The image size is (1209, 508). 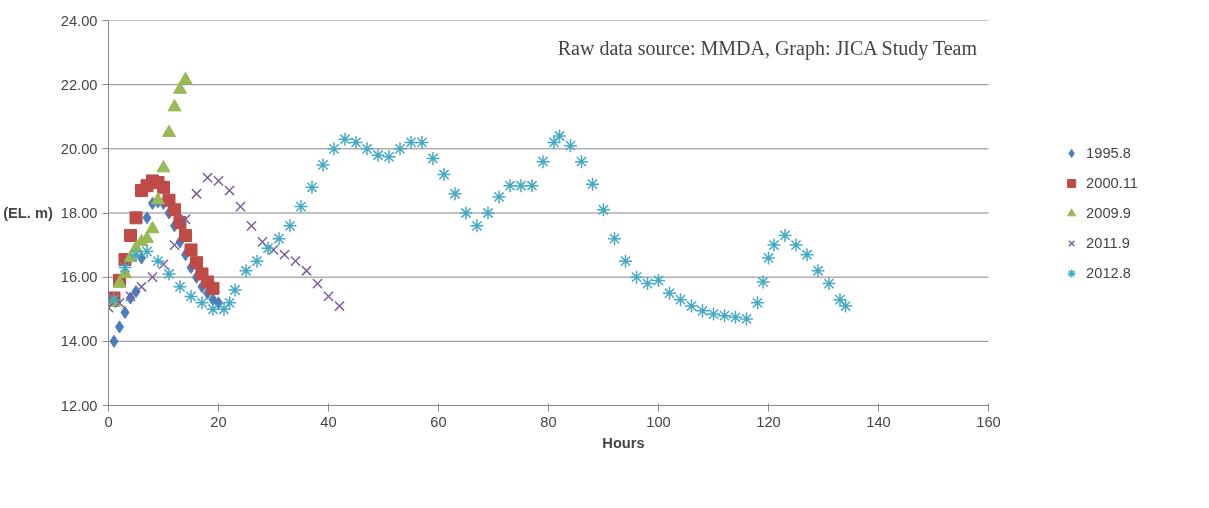 I want to click on legend-label: 2000.11, so click(x=1112, y=182).